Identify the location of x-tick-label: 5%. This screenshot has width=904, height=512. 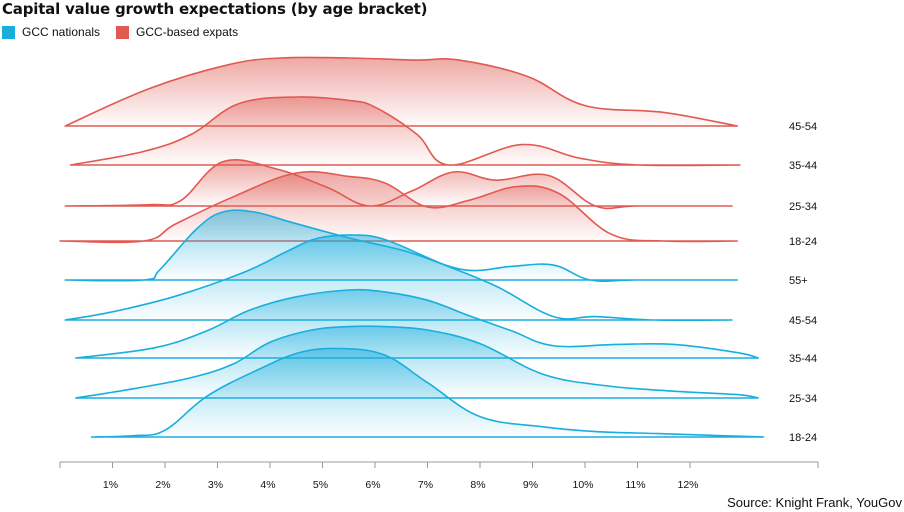
(320, 485).